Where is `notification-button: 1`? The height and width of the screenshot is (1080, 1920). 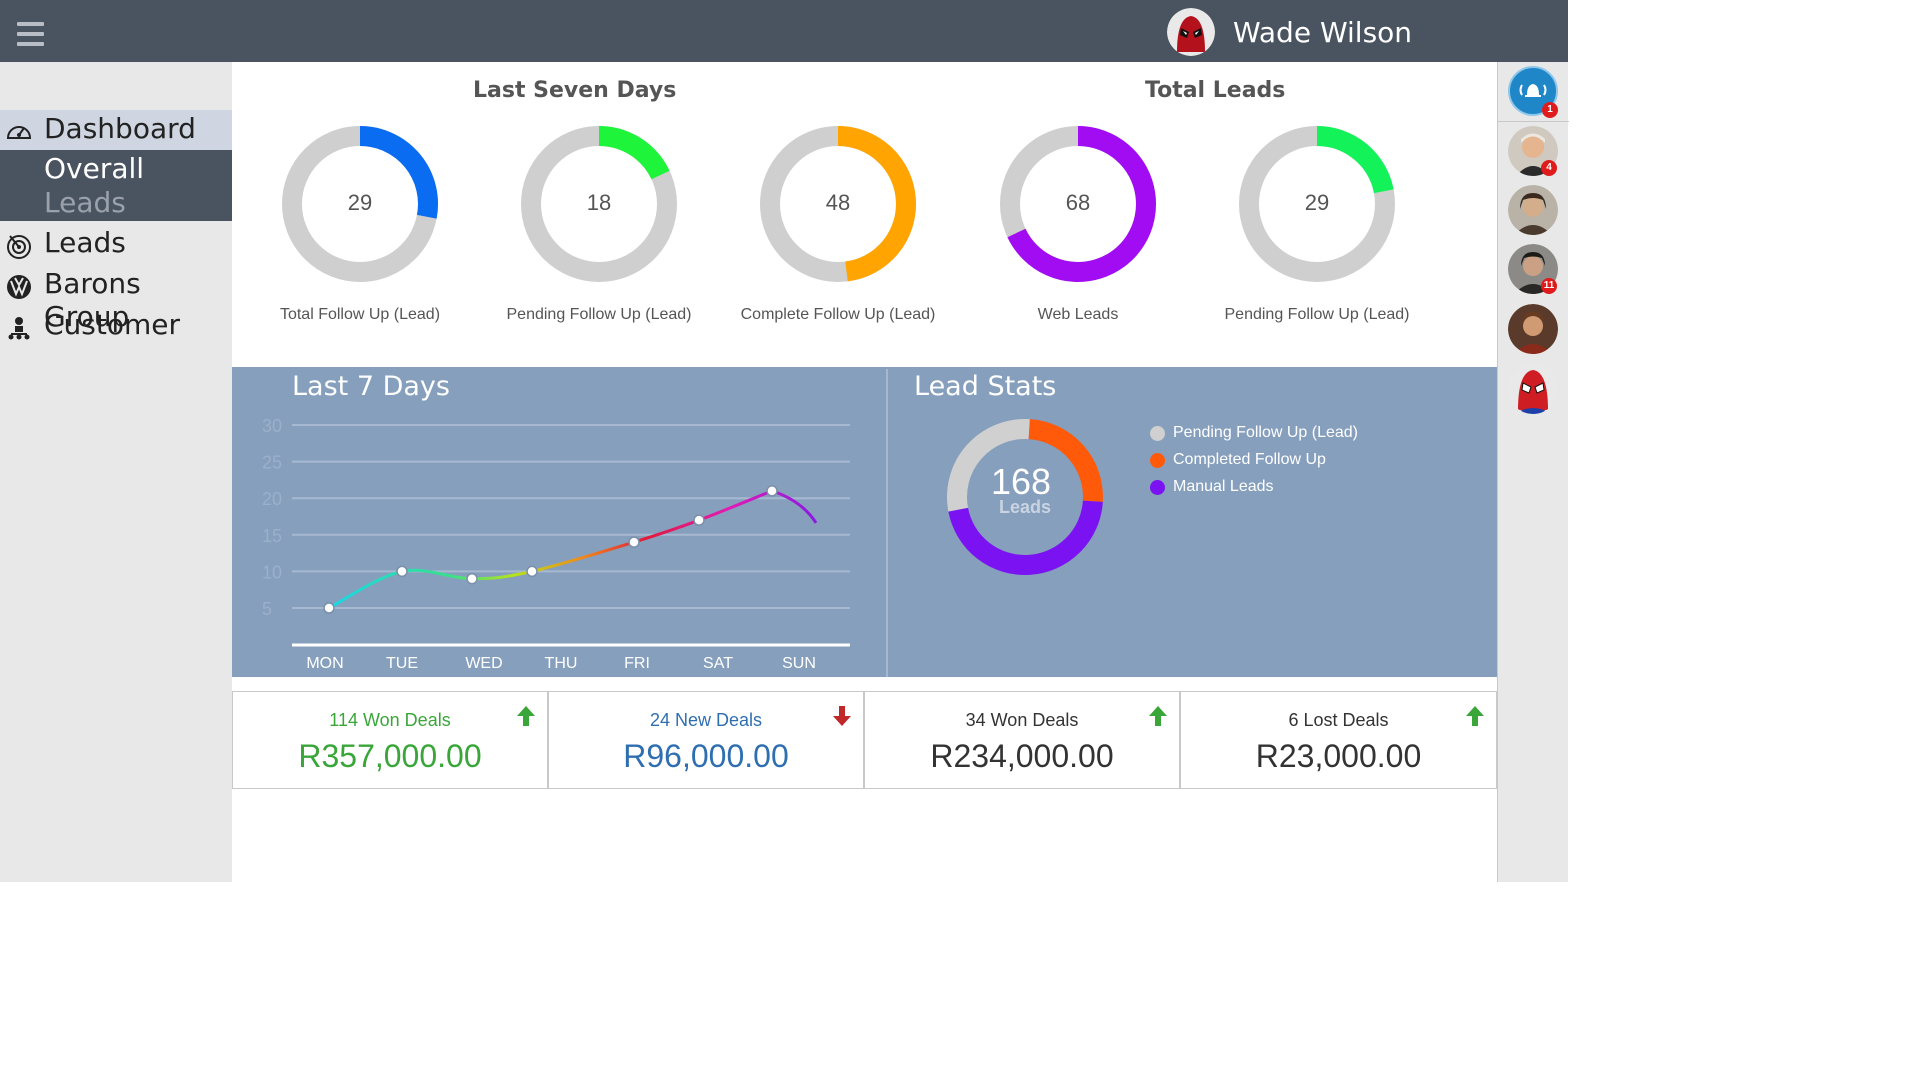 notification-button: 1 is located at coordinates (1533, 92).